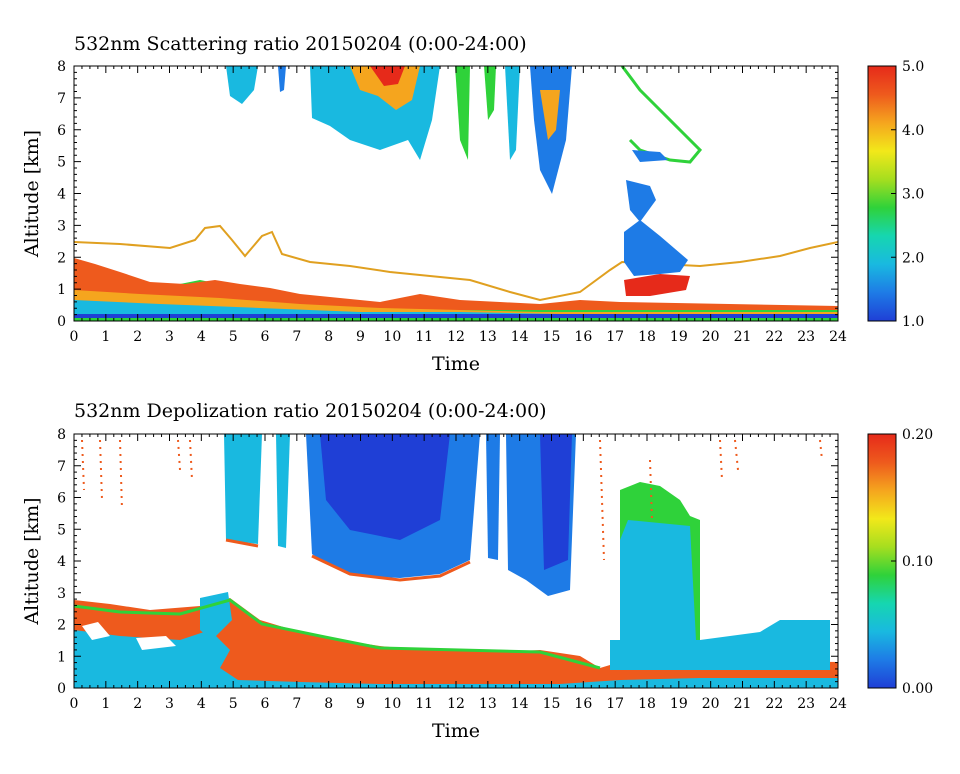 The image size is (960, 774). I want to click on ice-cloud-1-edge, so click(242, 543).